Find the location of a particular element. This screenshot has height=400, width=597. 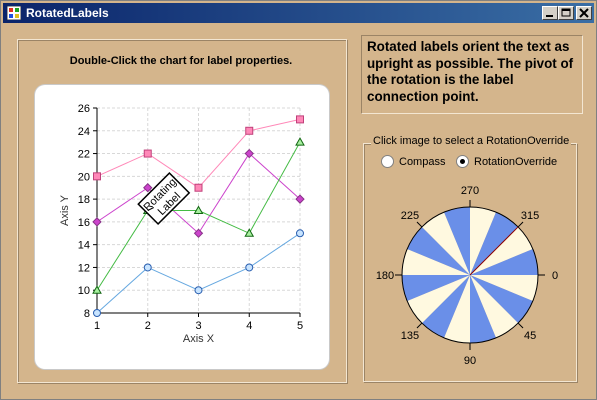

y-tick-label: 26 is located at coordinates (84, 109).